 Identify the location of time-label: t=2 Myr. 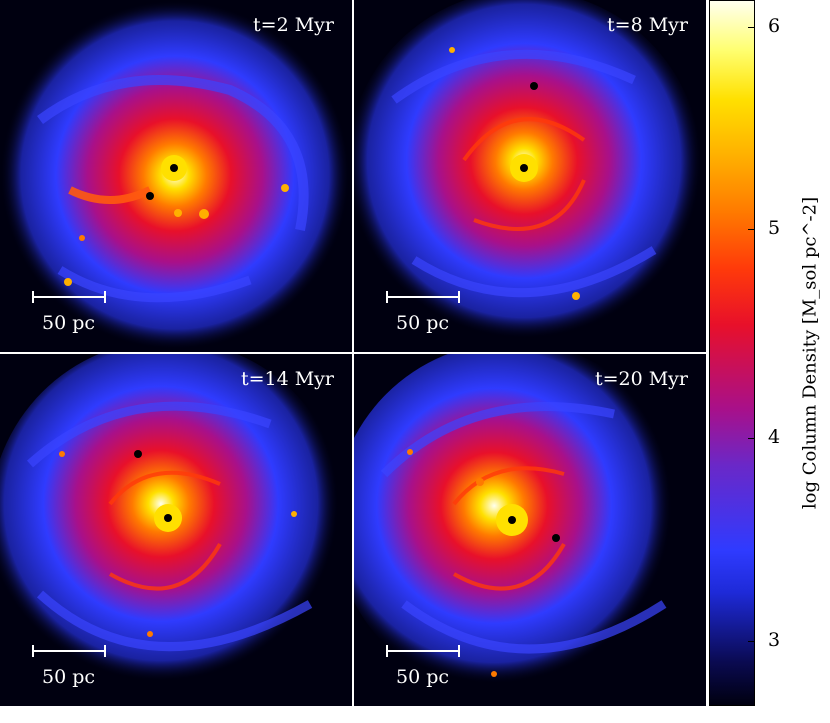
(293, 25).